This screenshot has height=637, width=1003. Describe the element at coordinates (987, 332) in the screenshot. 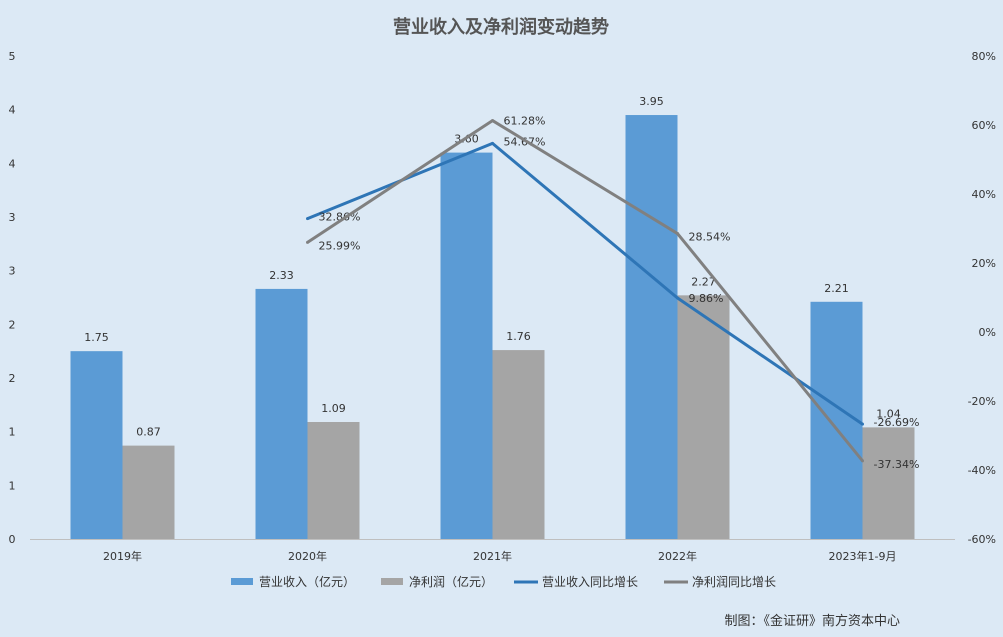

I see `y-right-tick-label: 0%` at that location.